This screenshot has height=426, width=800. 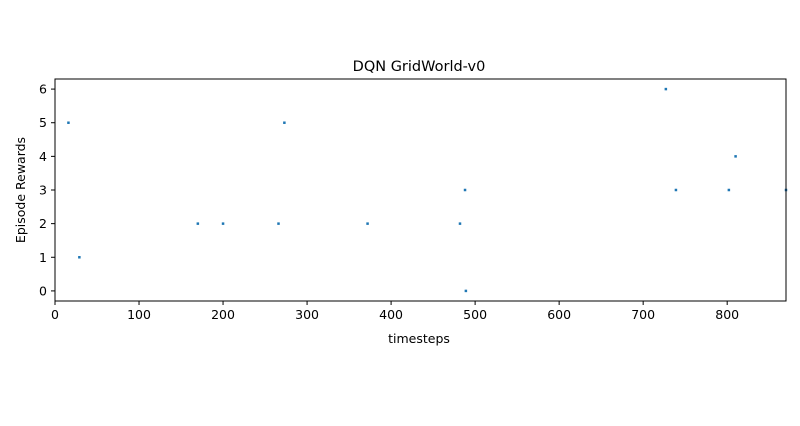 I want to click on y-tick-label: 0, so click(x=43, y=290).